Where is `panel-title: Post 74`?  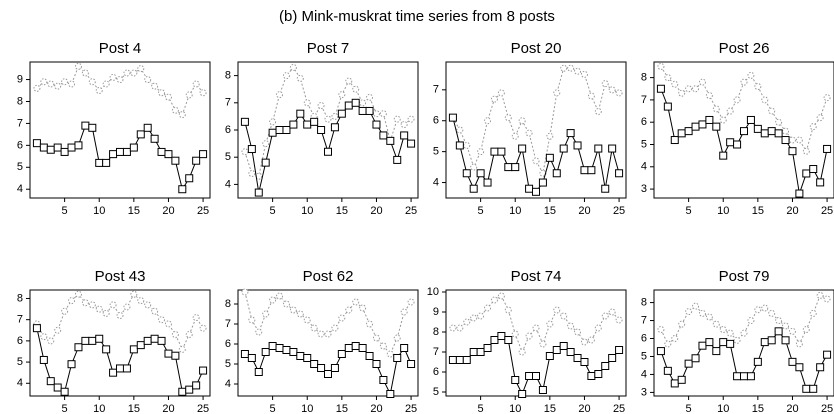 panel-title: Post 74 is located at coordinates (536, 276).